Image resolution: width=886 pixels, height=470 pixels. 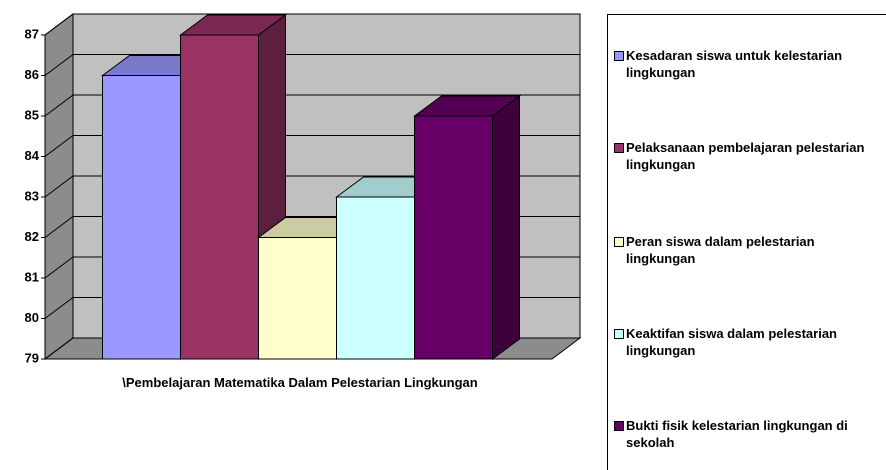 I want to click on bar-side, so click(x=506, y=227).